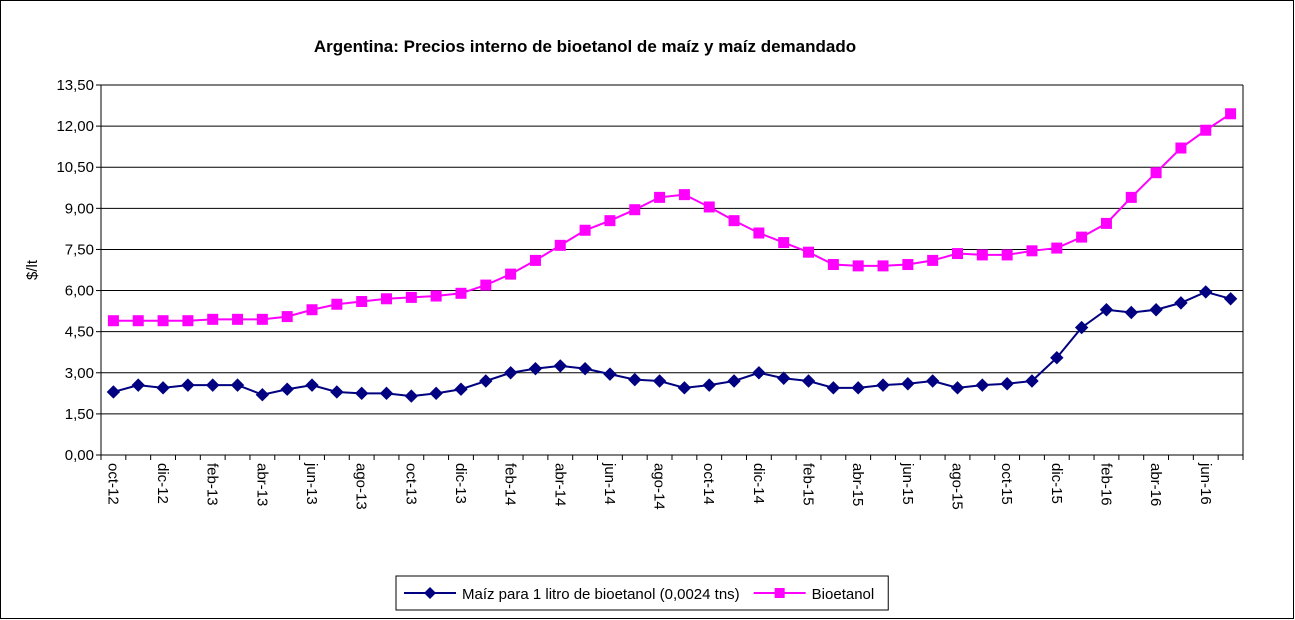 The width and height of the screenshot is (1295, 620). I want to click on y-tick-label: 4,50, so click(79, 332).